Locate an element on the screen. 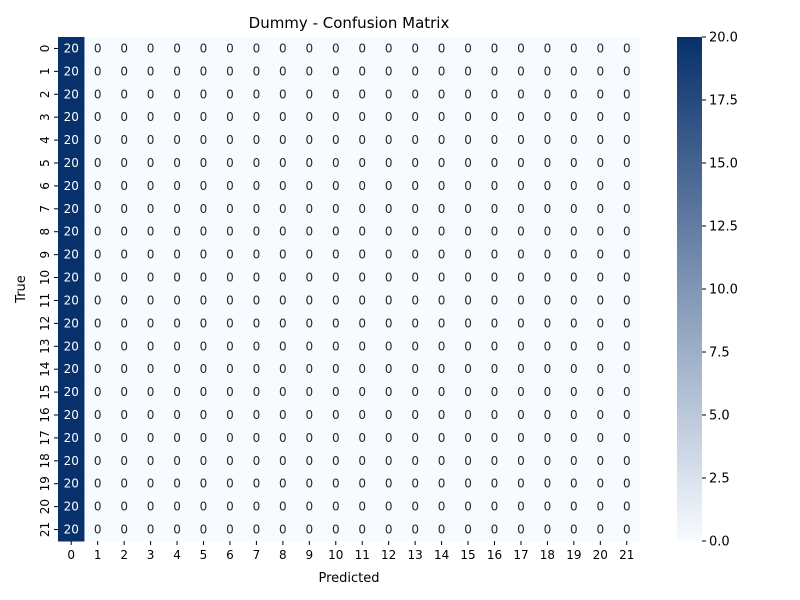 The width and height of the screenshot is (800, 600). y-tick-label: 2 is located at coordinates (45, 94).